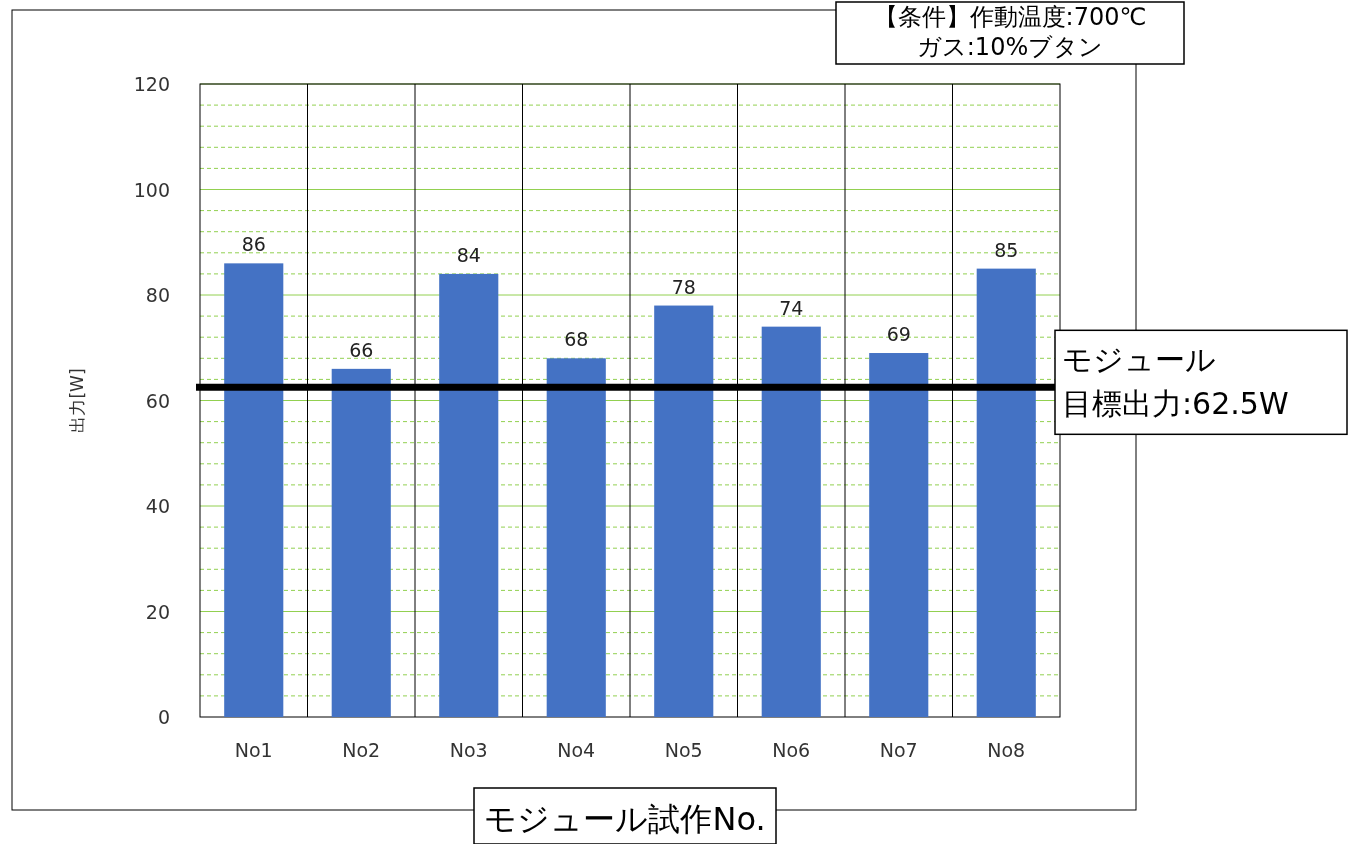 This screenshot has width=1350, height=844. I want to click on y-tick-label: 20, so click(157, 611).